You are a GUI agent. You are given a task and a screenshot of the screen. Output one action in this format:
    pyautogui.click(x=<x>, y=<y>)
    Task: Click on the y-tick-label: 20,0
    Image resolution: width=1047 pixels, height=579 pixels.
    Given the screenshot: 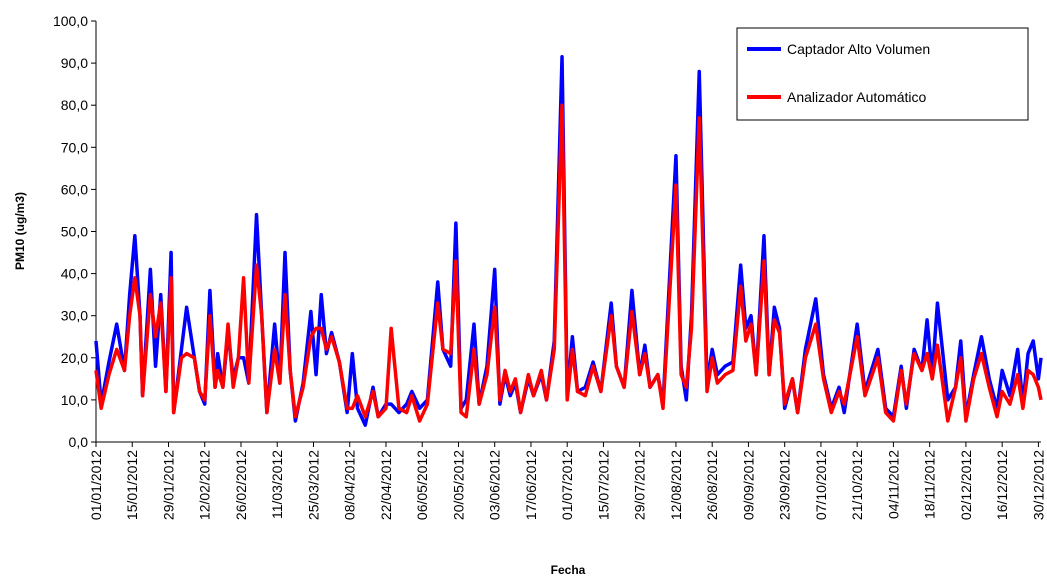 What is the action you would take?
    pyautogui.click(x=74, y=358)
    